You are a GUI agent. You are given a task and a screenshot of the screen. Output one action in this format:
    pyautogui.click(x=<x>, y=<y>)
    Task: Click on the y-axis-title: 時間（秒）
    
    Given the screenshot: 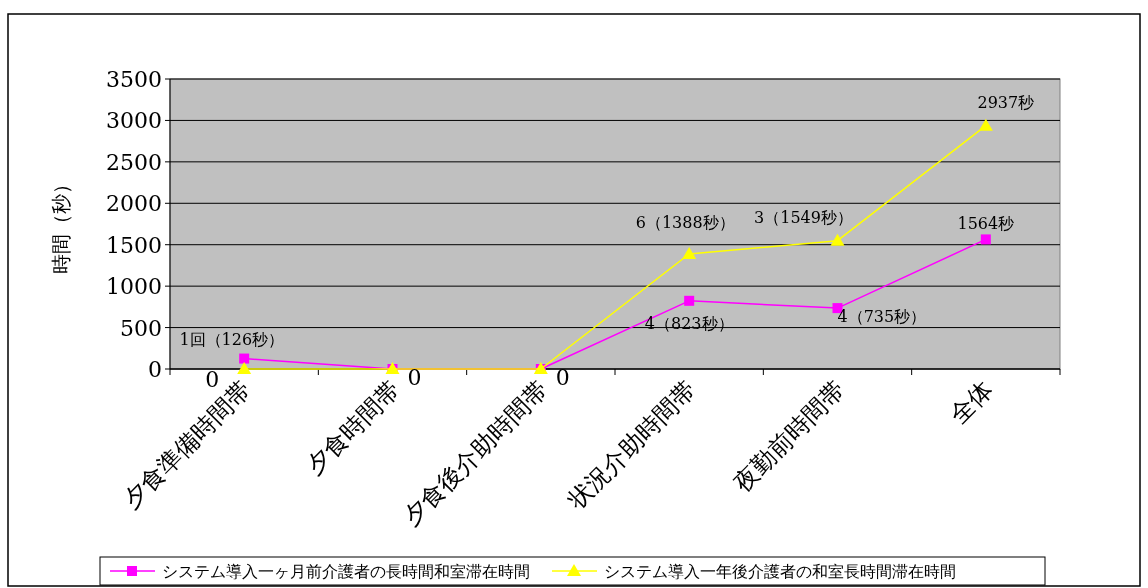 What is the action you would take?
    pyautogui.click(x=61, y=224)
    